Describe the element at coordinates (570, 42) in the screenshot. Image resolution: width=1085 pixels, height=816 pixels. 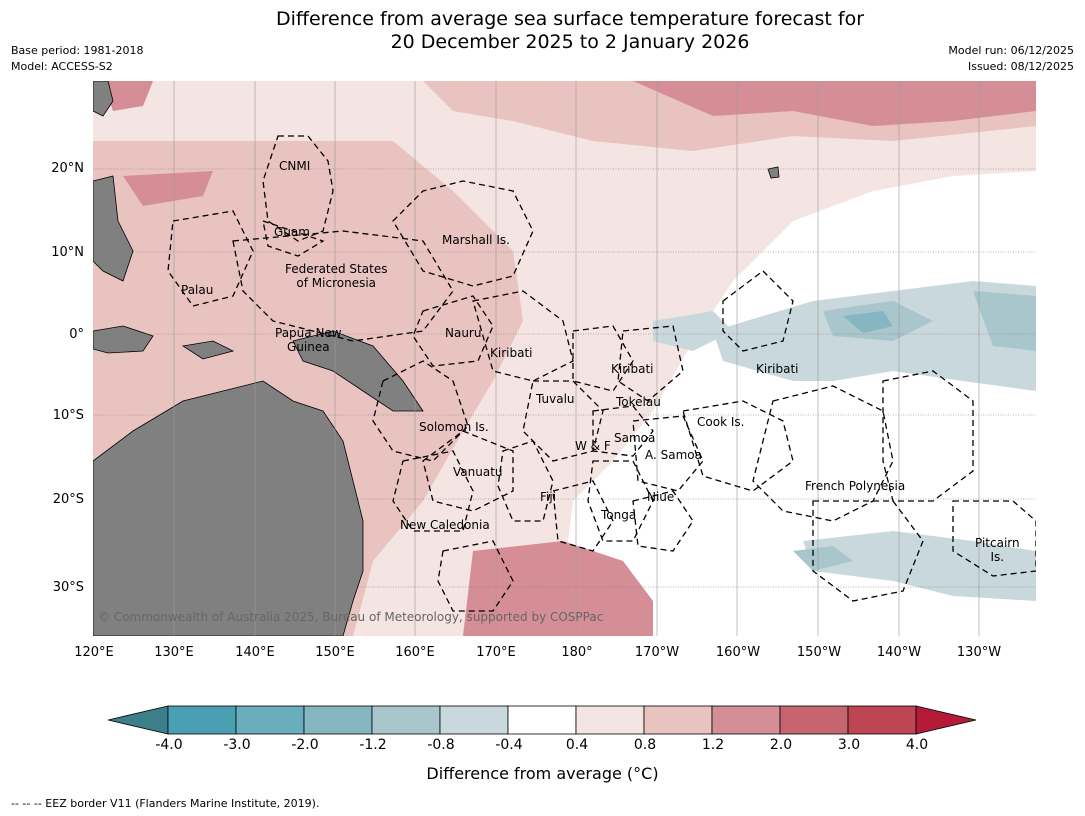
I see `title-line-2: 20 December 2025 to 2 January 2026` at that location.